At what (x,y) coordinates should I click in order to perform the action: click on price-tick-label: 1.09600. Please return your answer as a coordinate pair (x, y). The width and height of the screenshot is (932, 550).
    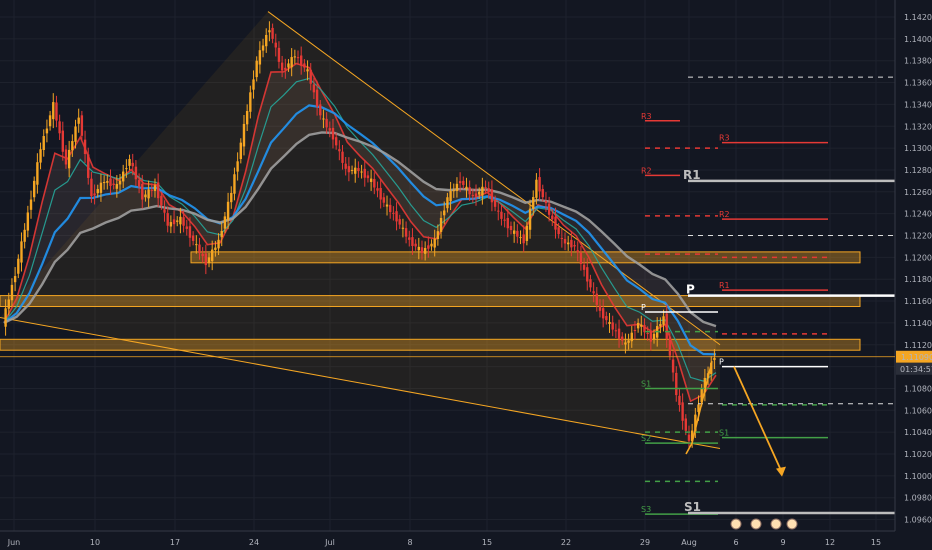
    Looking at the image, I should click on (918, 520).